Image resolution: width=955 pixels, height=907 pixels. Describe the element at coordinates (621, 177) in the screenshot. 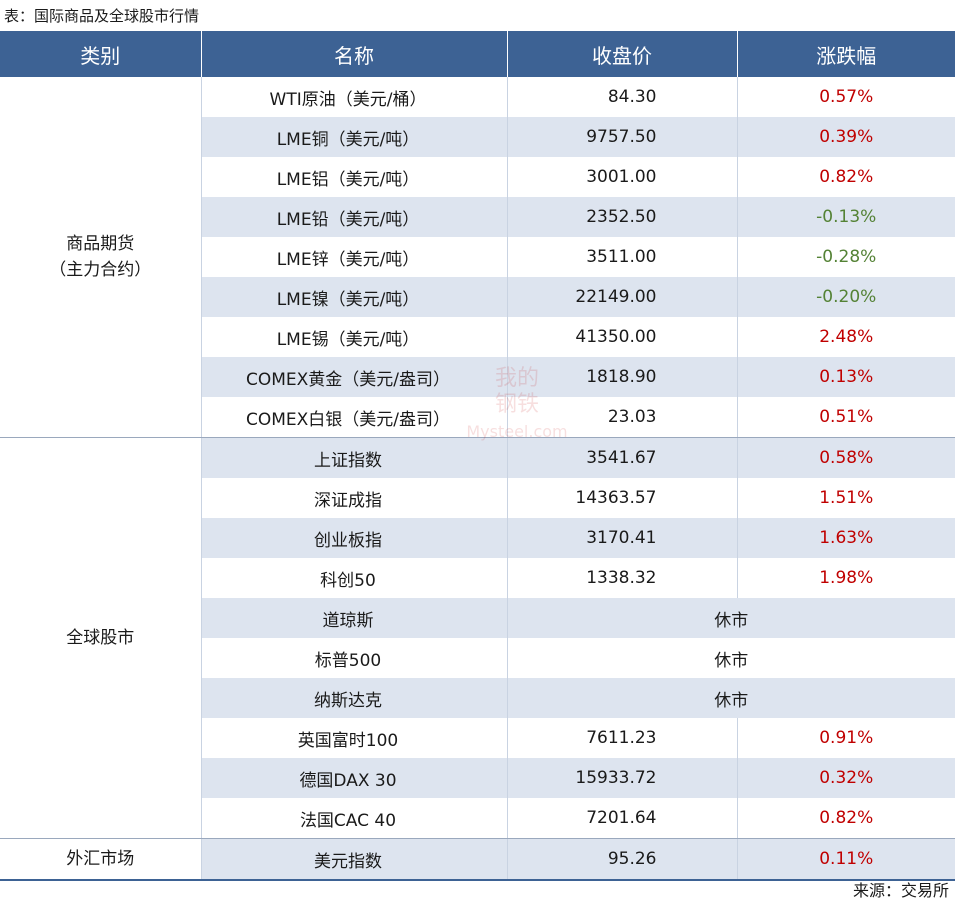

I see `close-price: 3001.00` at that location.